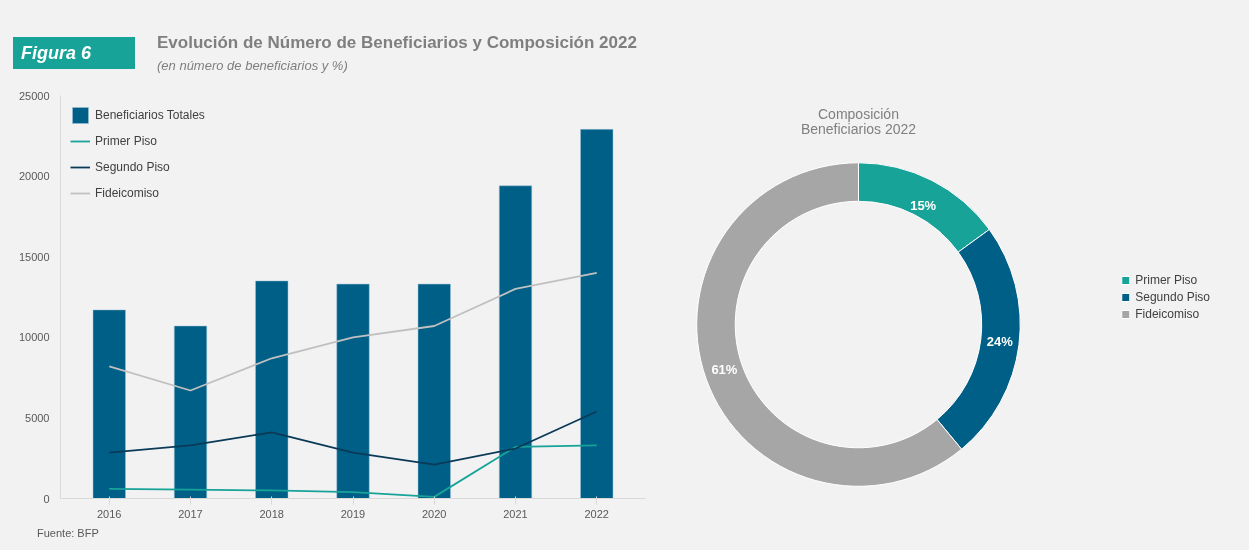 Image resolution: width=1249 pixels, height=559 pixels. I want to click on text: Figura 6, so click(74, 53).